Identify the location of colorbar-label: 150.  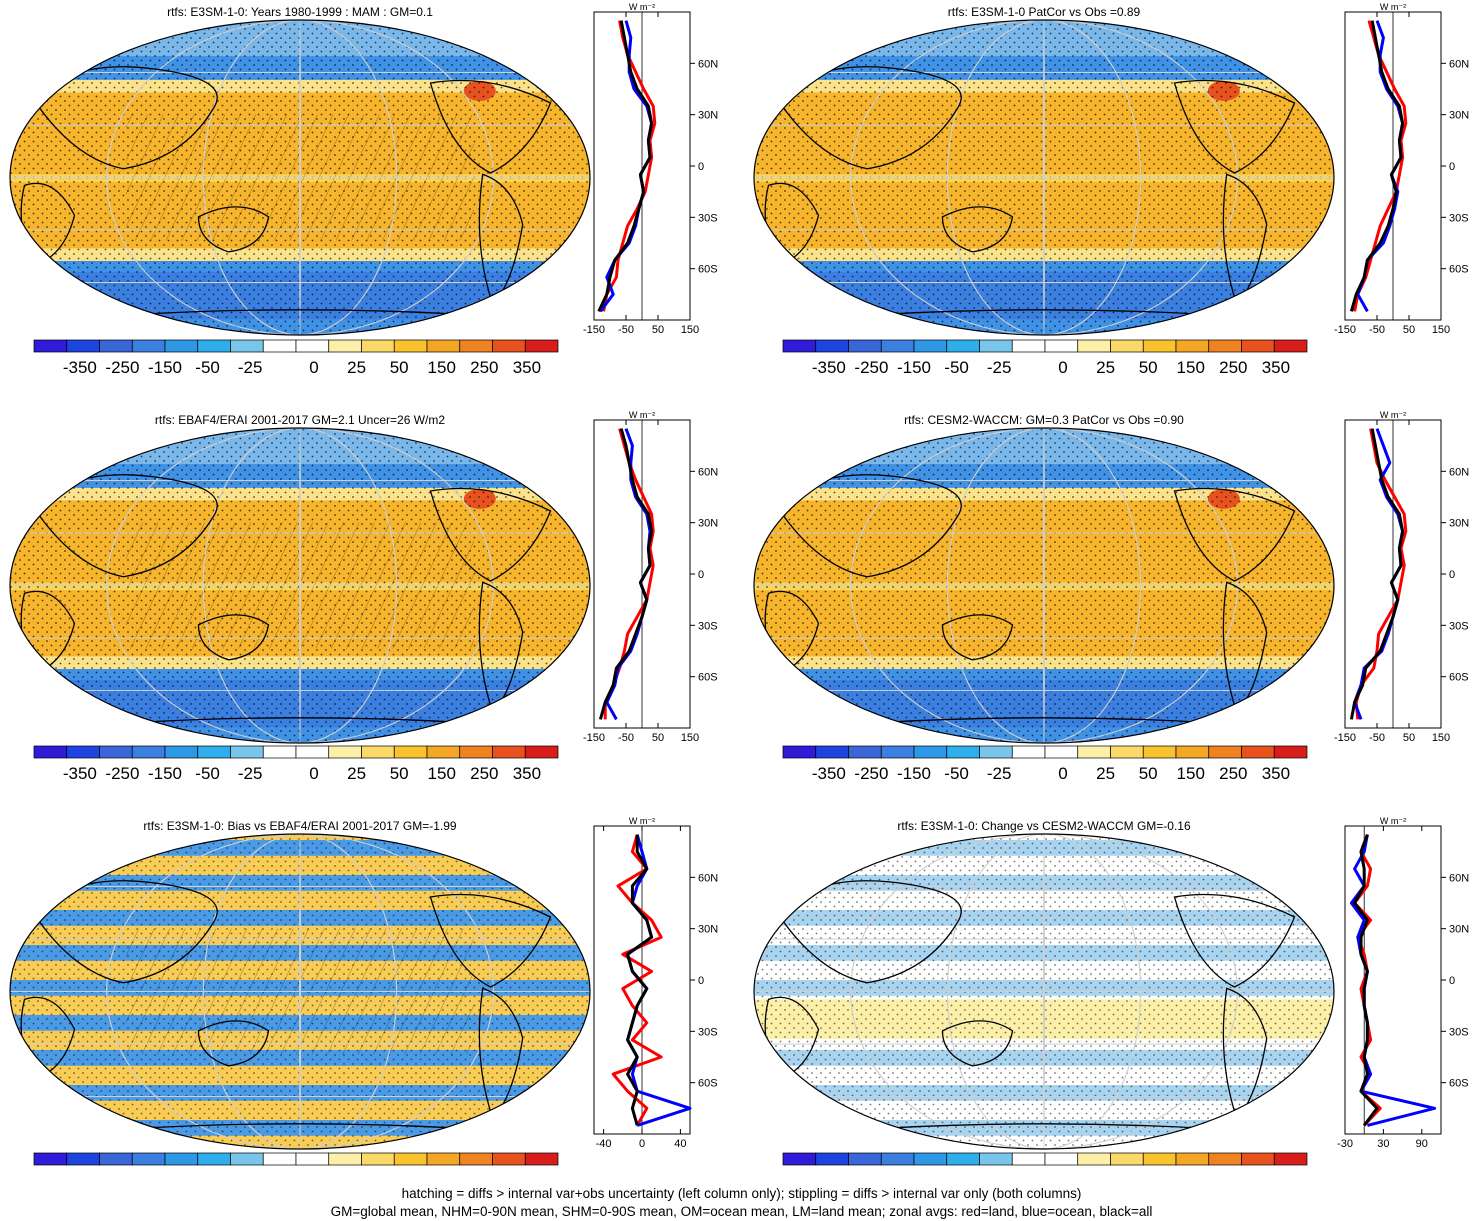
(442, 367).